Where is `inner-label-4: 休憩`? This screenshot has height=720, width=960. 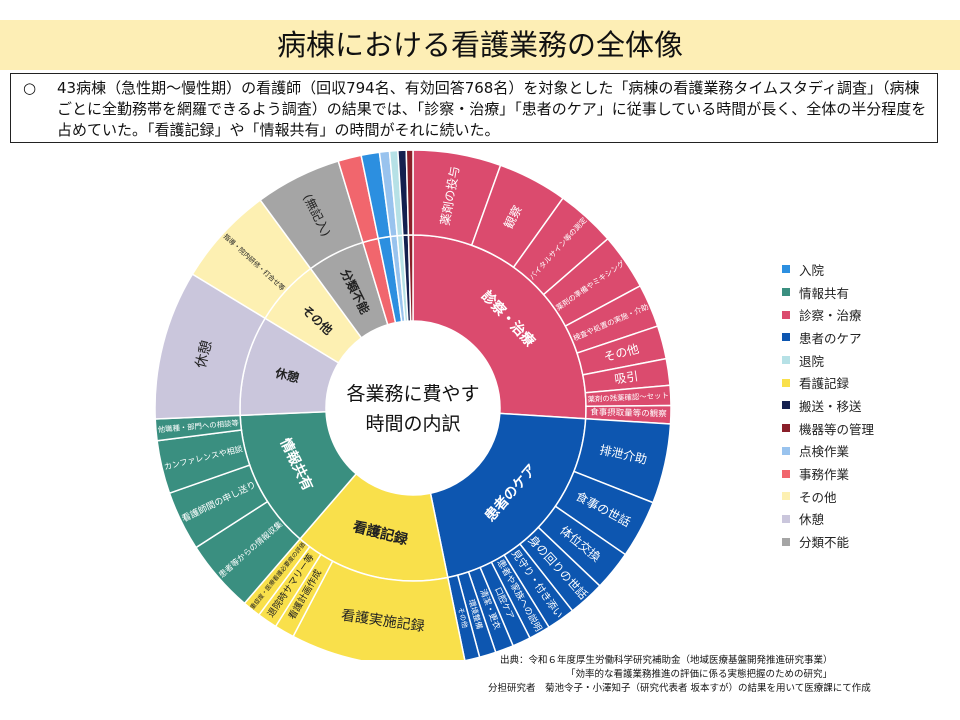 inner-label-4: 休憩 is located at coordinates (287, 375).